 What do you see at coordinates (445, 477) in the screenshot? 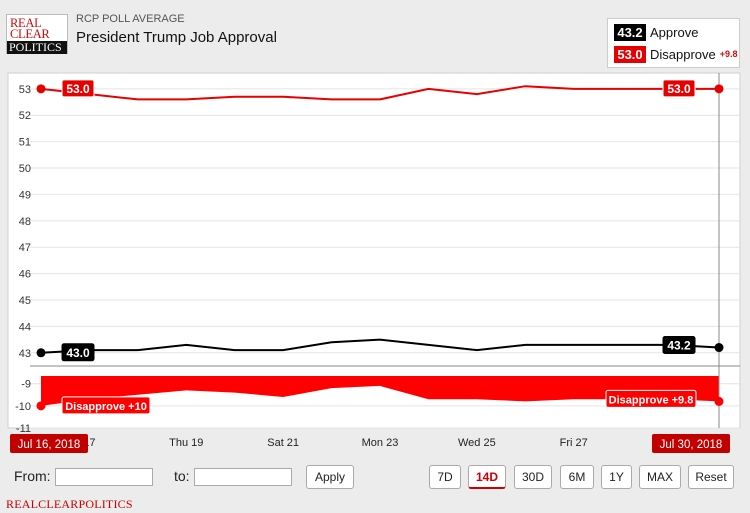
I see `range-7d-button: 7D` at bounding box center [445, 477].